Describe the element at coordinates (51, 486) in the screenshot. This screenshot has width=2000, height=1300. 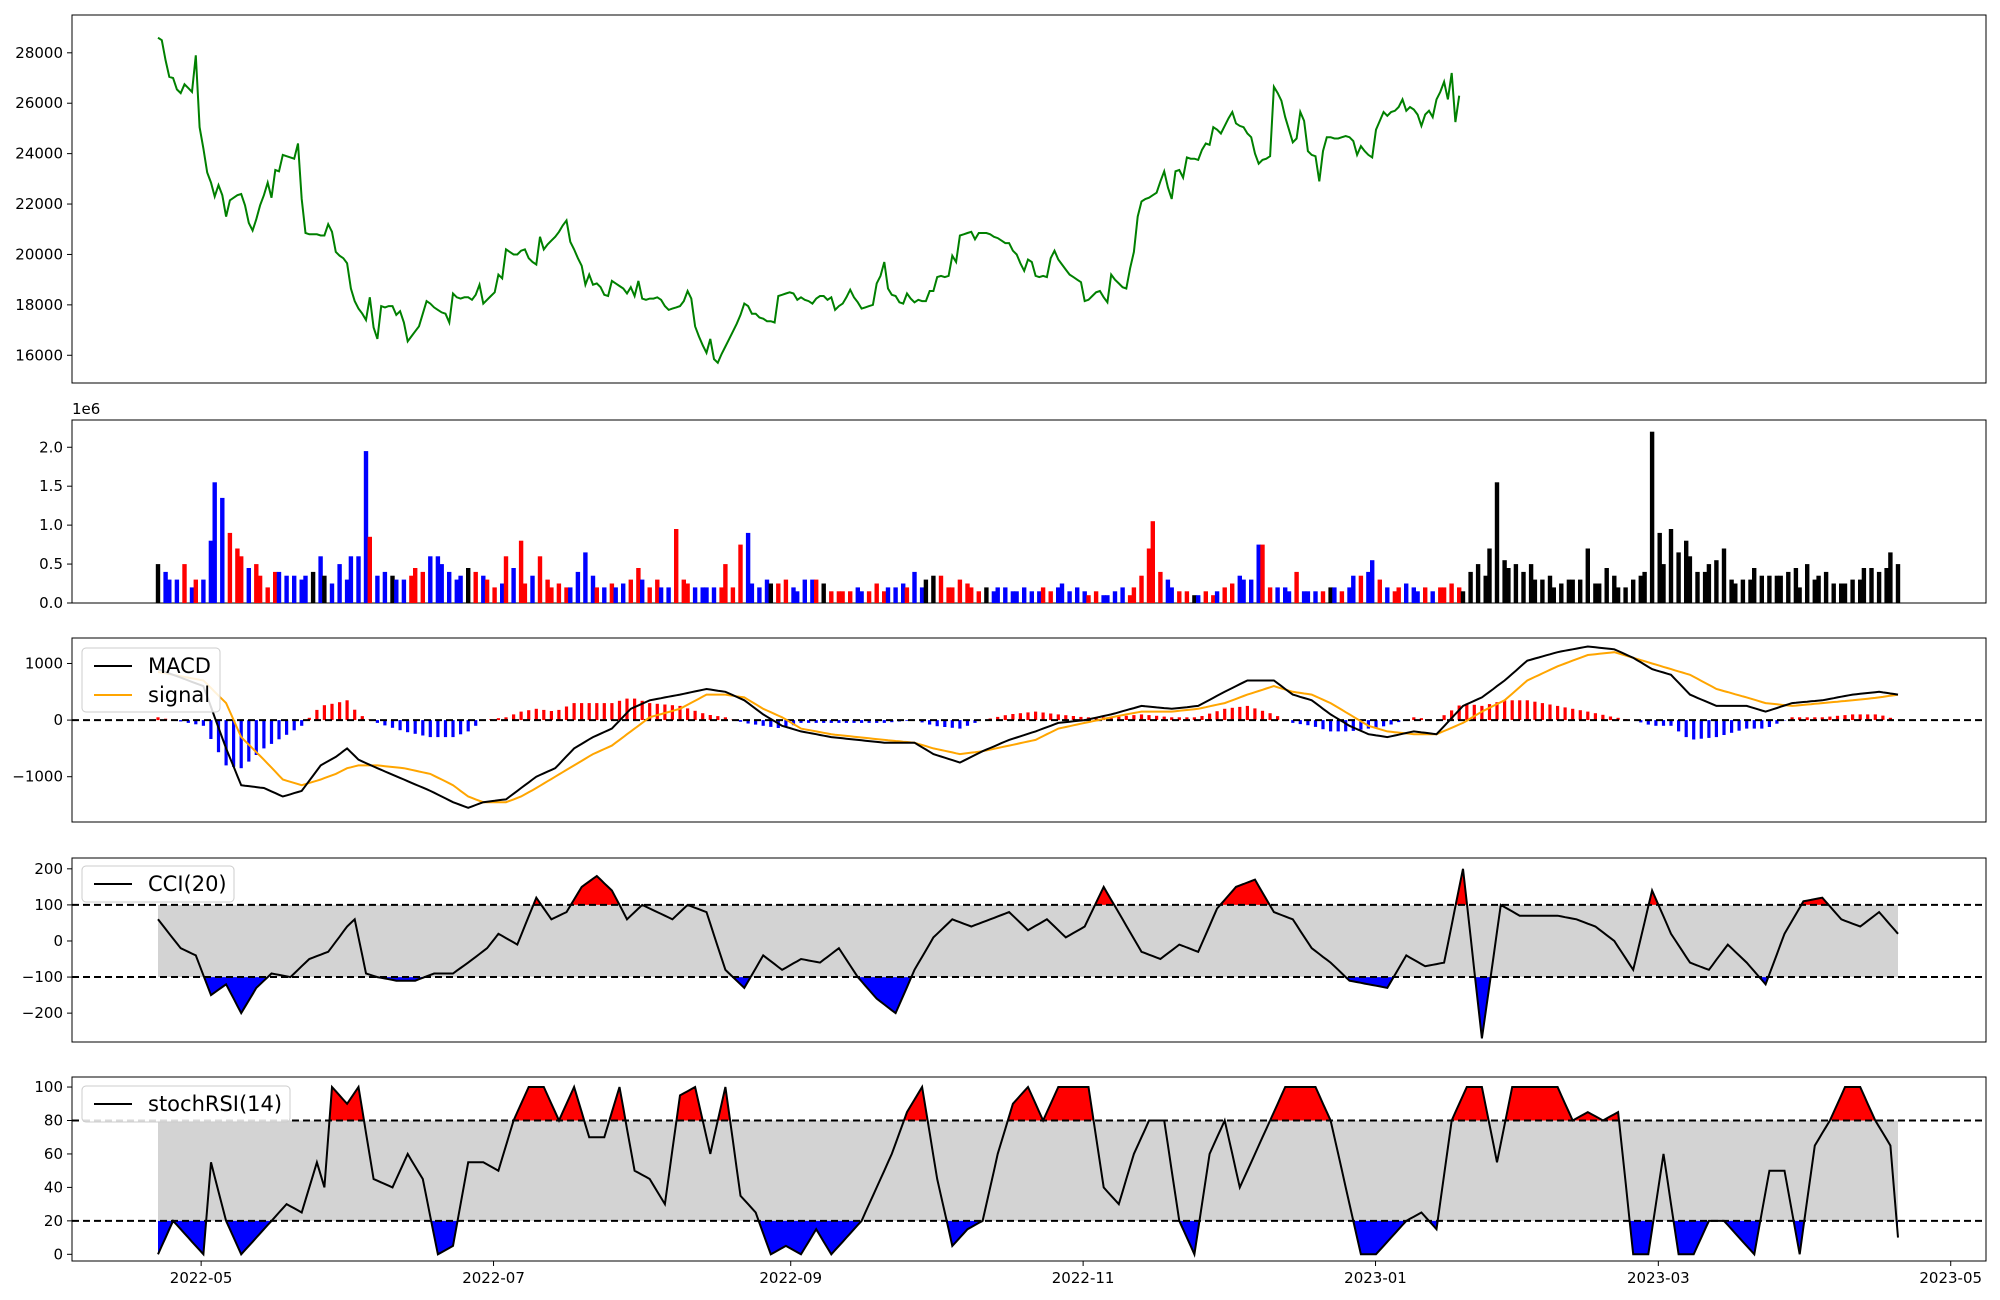
I see `y-tick-label: 1.5` at that location.